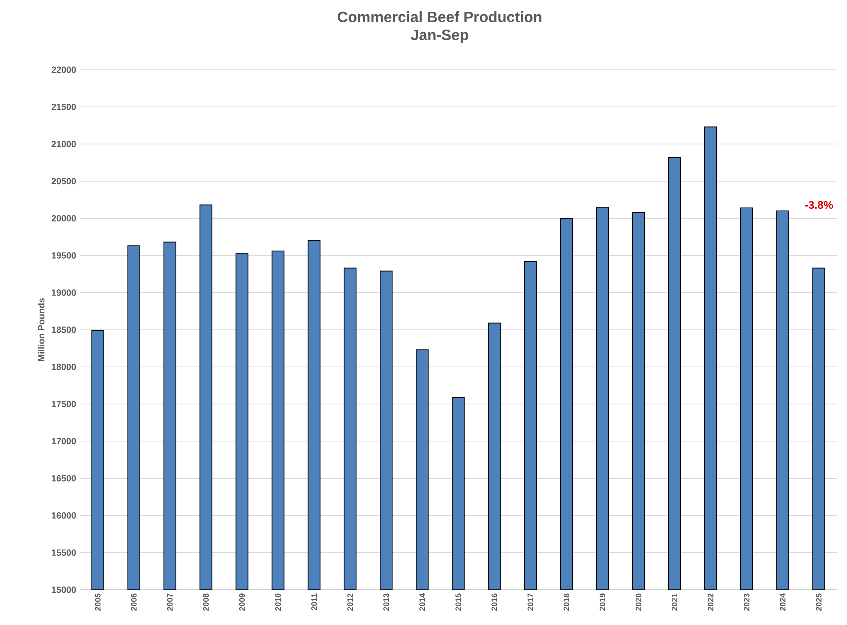 This screenshot has height=625, width=847. What do you see at coordinates (440, 17) in the screenshot?
I see `chart-title: Commercial Beef Production` at bounding box center [440, 17].